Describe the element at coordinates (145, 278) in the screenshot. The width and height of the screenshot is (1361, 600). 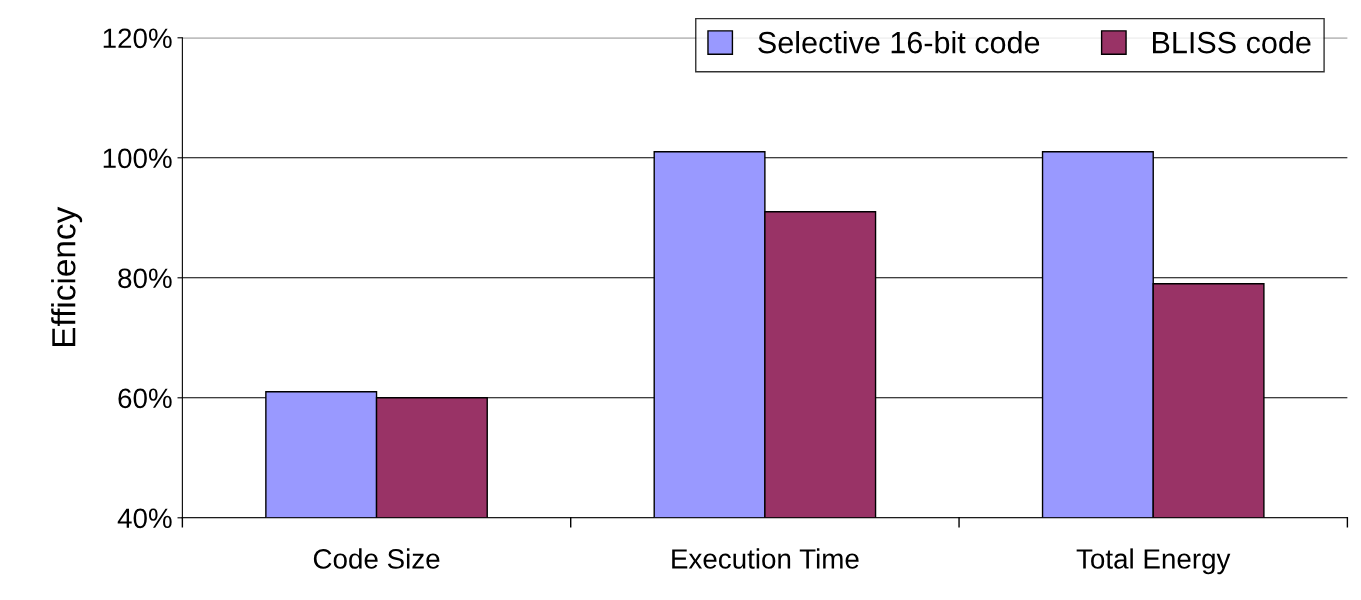
I see `y-tick-label: 80%` at that location.